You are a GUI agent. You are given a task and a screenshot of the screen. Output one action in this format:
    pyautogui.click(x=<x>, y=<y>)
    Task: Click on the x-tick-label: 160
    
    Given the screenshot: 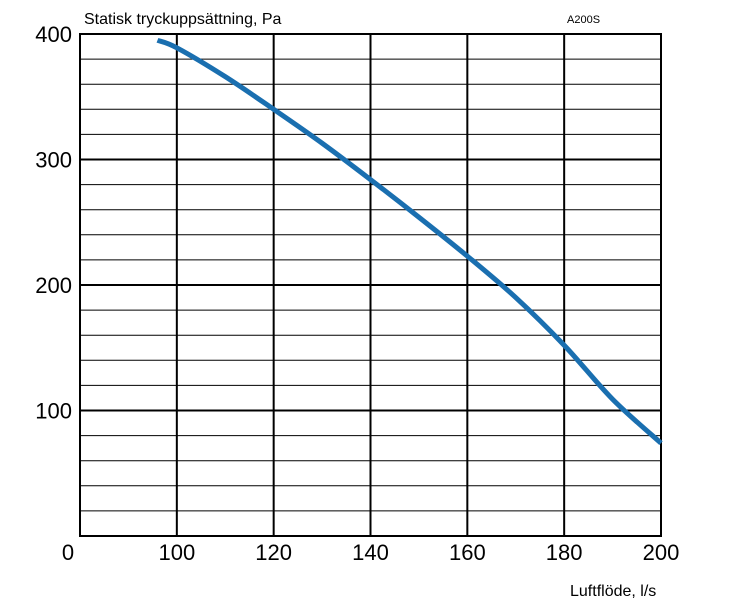 What is the action you would take?
    pyautogui.click(x=467, y=552)
    